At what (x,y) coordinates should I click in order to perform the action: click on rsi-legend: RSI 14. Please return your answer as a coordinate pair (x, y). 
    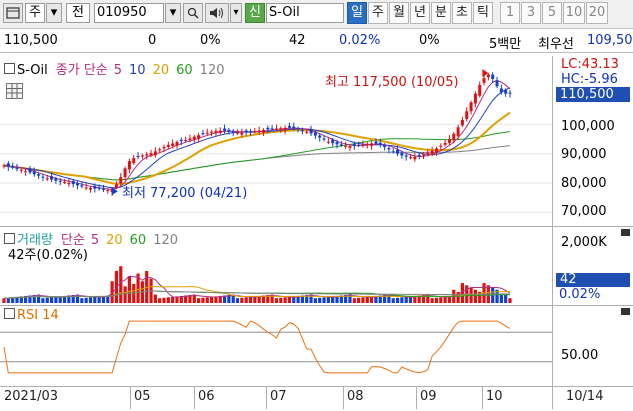
    Looking at the image, I should click on (31, 315).